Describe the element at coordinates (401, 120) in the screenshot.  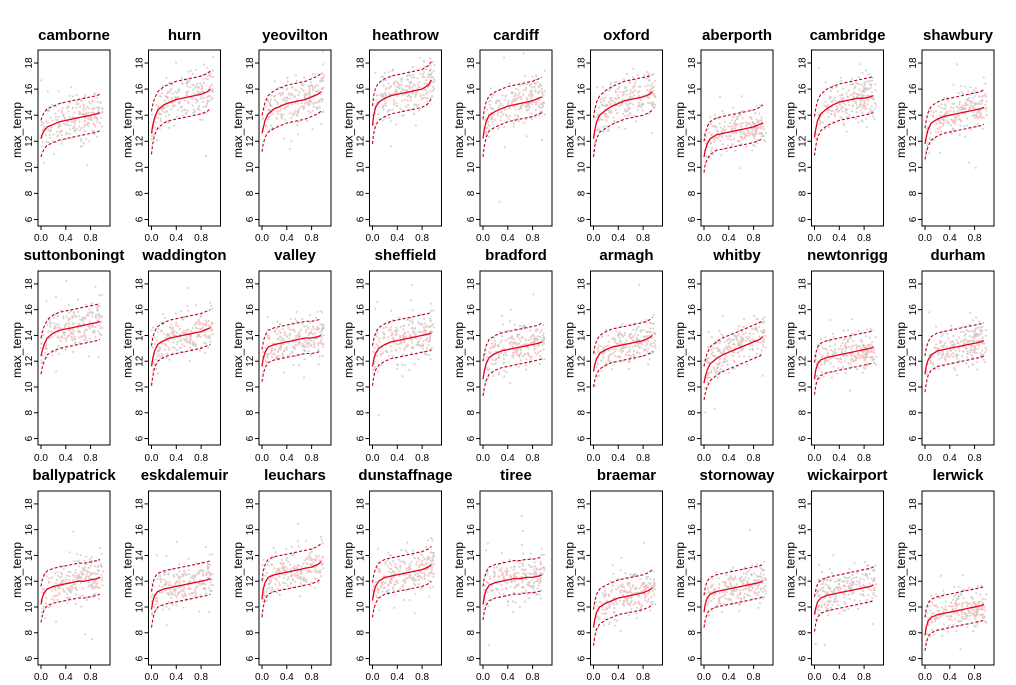
I see `lower-interval-line` at that location.